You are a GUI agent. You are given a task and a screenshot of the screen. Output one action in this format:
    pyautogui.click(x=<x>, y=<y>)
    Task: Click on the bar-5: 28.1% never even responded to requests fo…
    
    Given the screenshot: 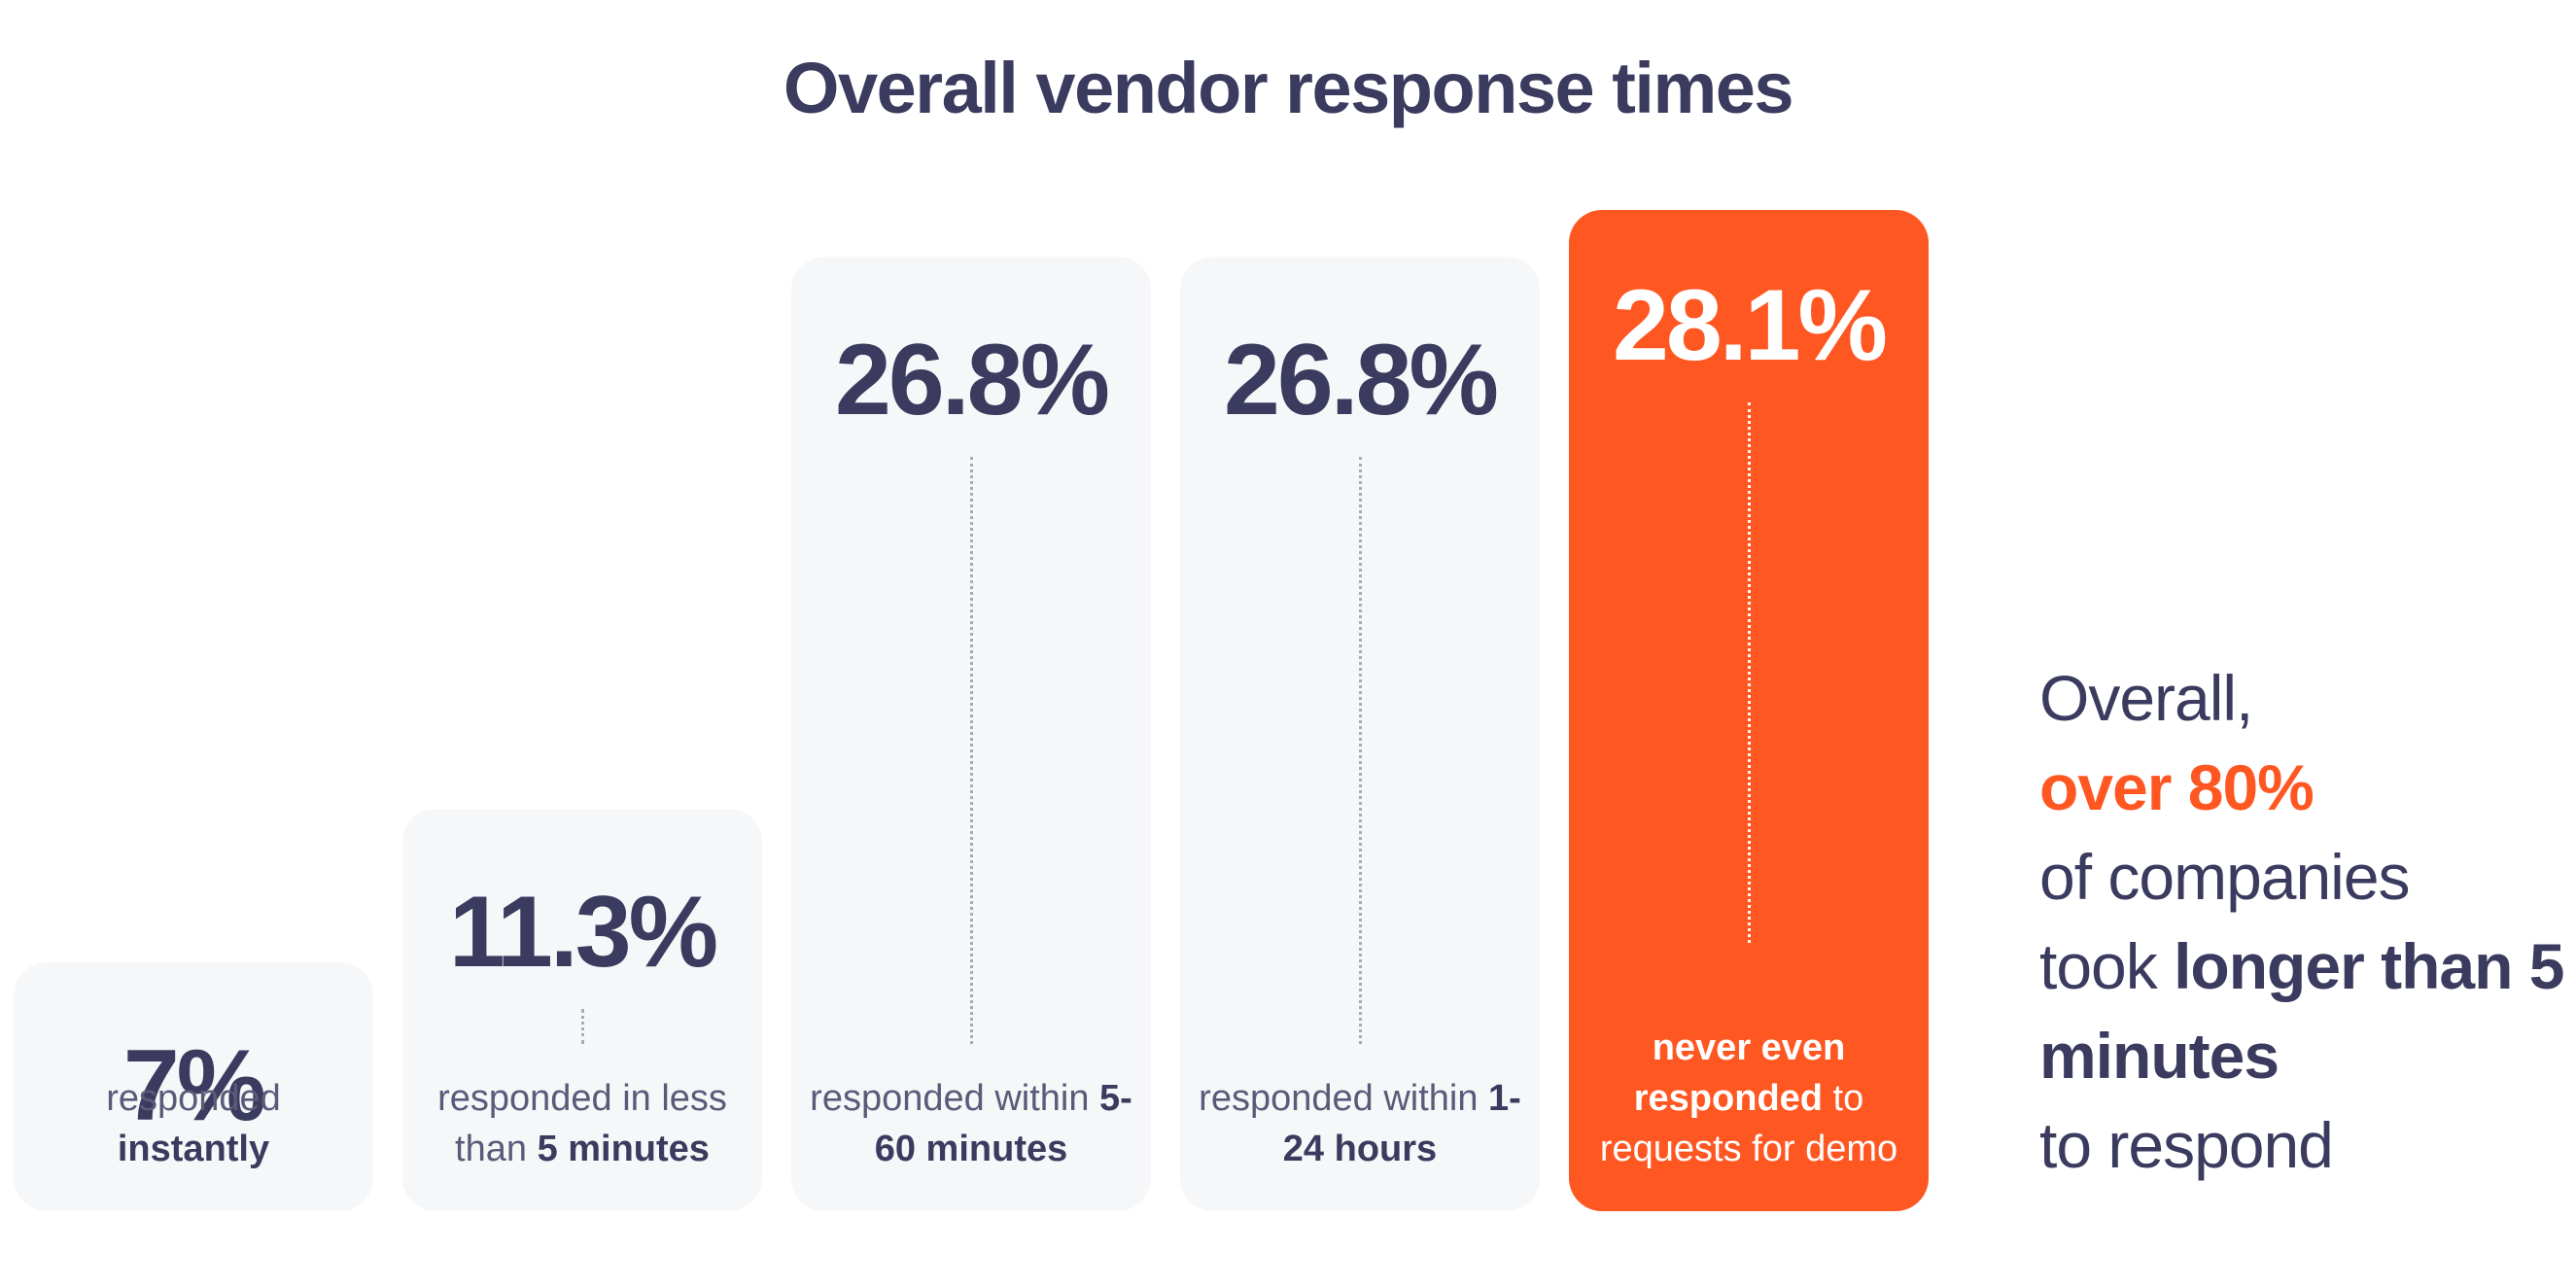 What is the action you would take?
    pyautogui.click(x=1749, y=710)
    